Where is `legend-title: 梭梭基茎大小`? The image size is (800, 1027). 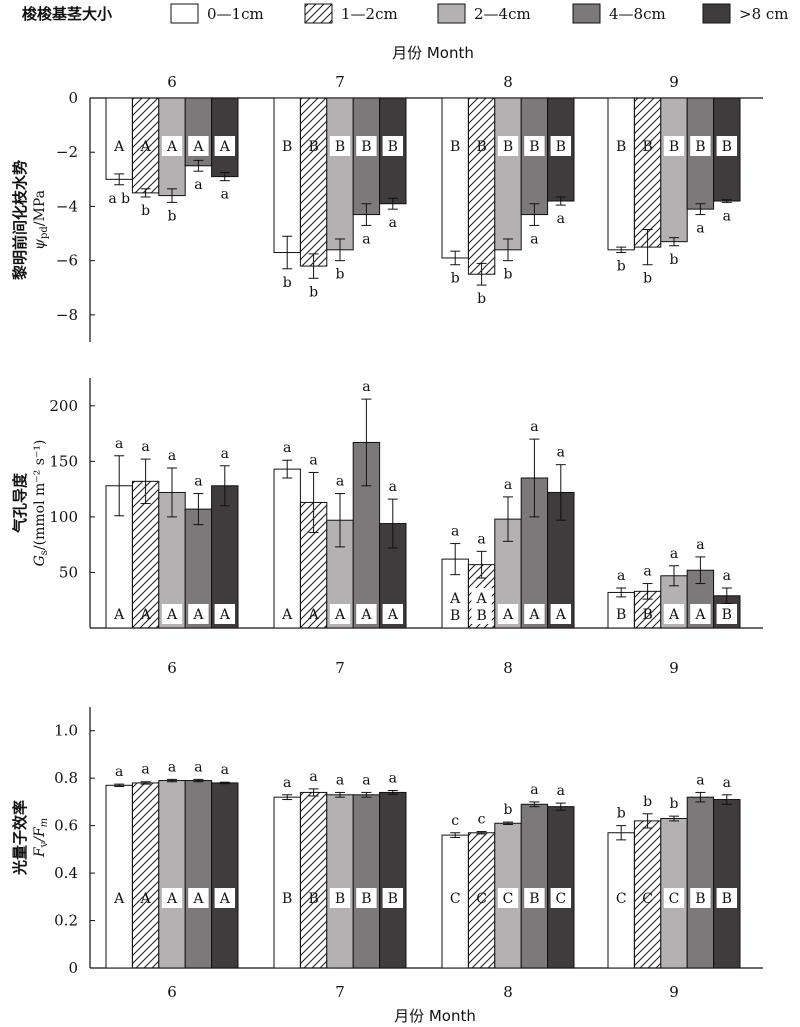
legend-title: 梭梭基茎大小 is located at coordinates (67, 14).